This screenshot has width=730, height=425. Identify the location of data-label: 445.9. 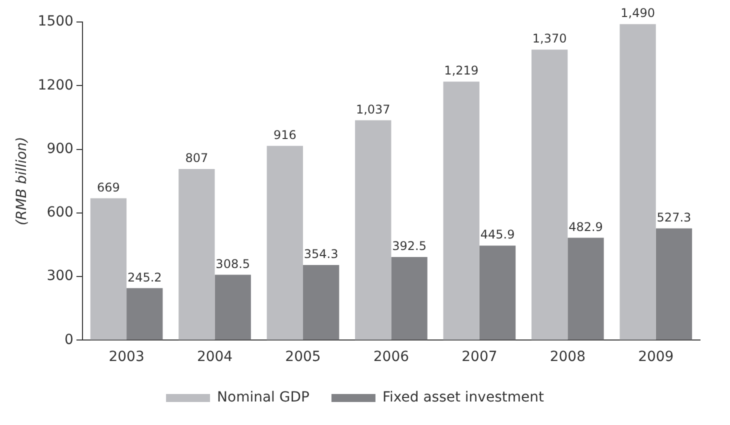
(497, 235).